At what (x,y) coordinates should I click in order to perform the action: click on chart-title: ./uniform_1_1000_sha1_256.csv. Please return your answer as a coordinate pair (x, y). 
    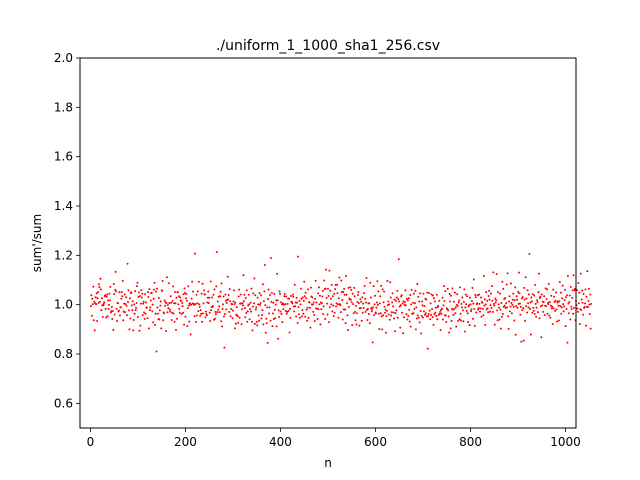
    Looking at the image, I should click on (328, 46).